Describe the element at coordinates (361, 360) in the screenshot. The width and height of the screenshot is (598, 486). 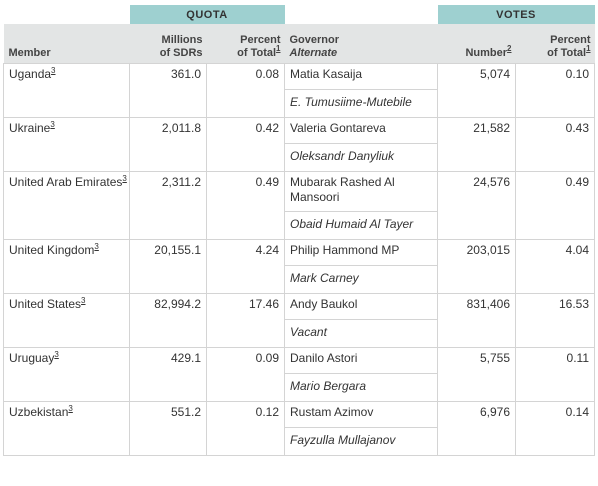
I see `governor-cell: Danilo Astori` at that location.